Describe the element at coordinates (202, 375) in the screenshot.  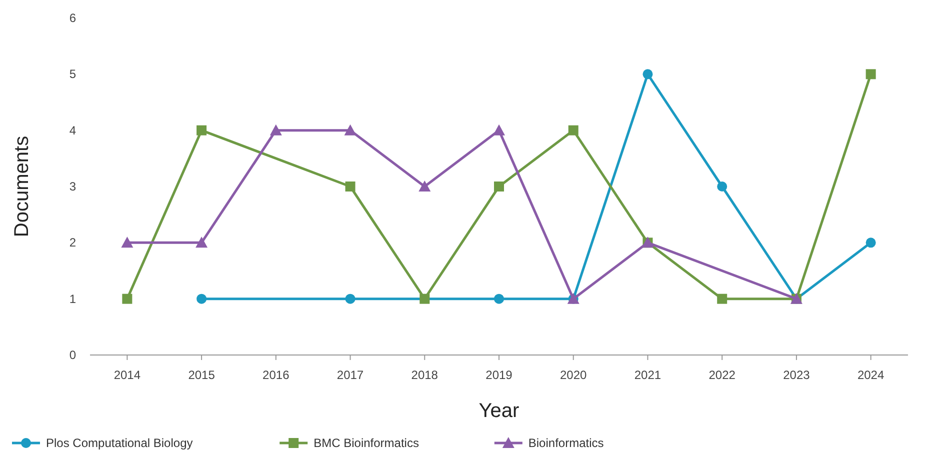
I see `x-tick-label: 2015` at that location.